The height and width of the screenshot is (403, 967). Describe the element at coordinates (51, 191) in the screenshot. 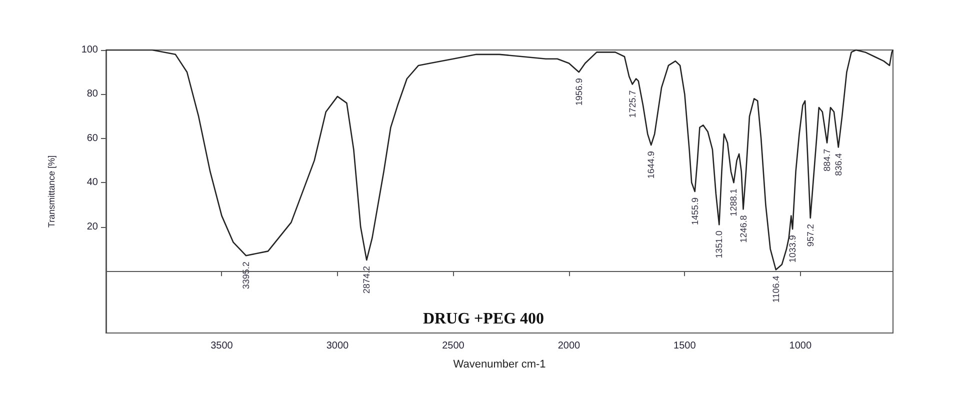

I see `y-axis-title: Transmittance [%]` at that location.